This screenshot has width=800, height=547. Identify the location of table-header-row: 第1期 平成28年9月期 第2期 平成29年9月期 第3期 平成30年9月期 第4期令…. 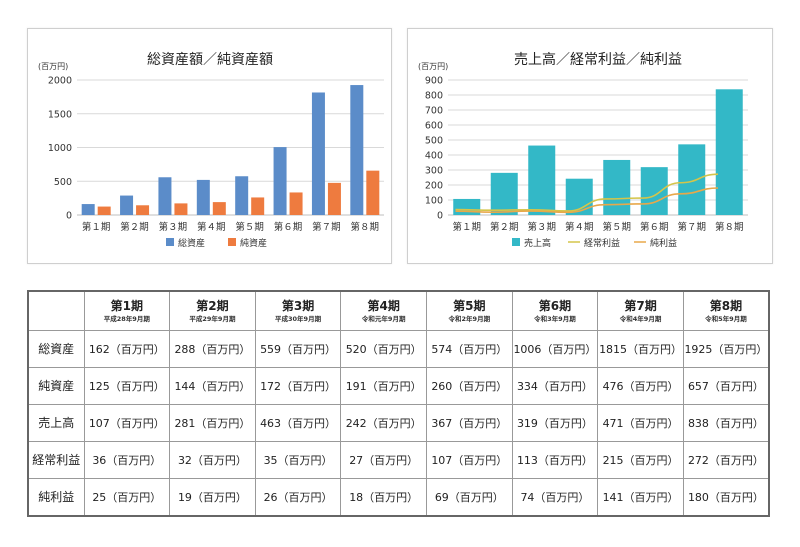
(398, 310).